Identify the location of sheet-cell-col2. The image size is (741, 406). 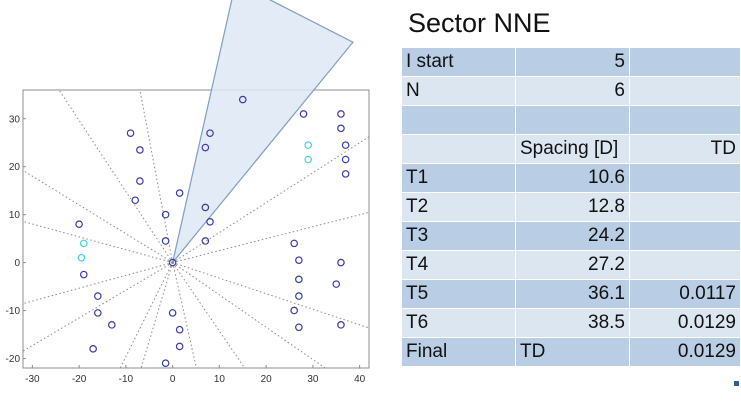
(572, 120).